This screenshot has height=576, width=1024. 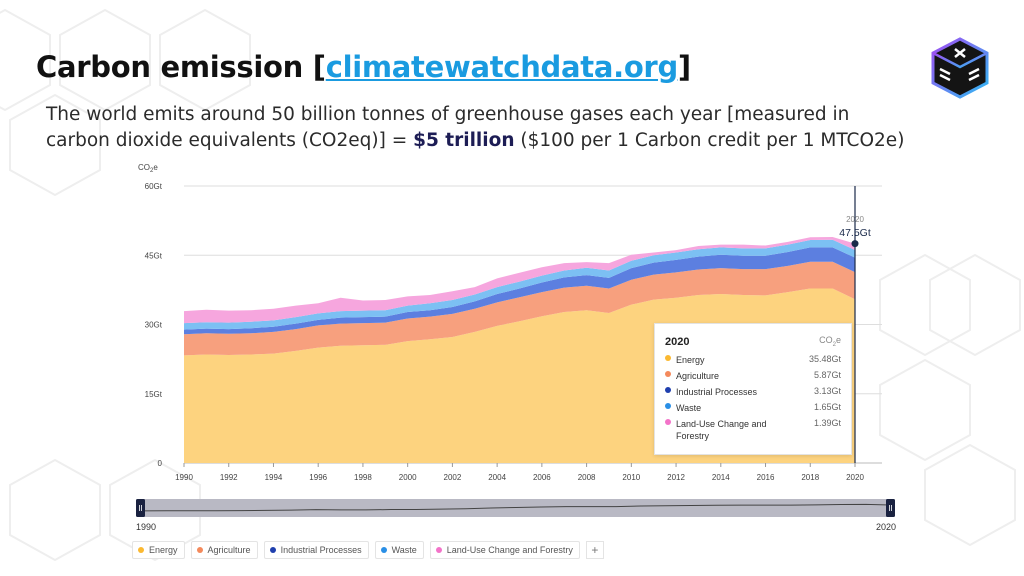 I want to click on x-tick-label: 2012, so click(x=676, y=477).